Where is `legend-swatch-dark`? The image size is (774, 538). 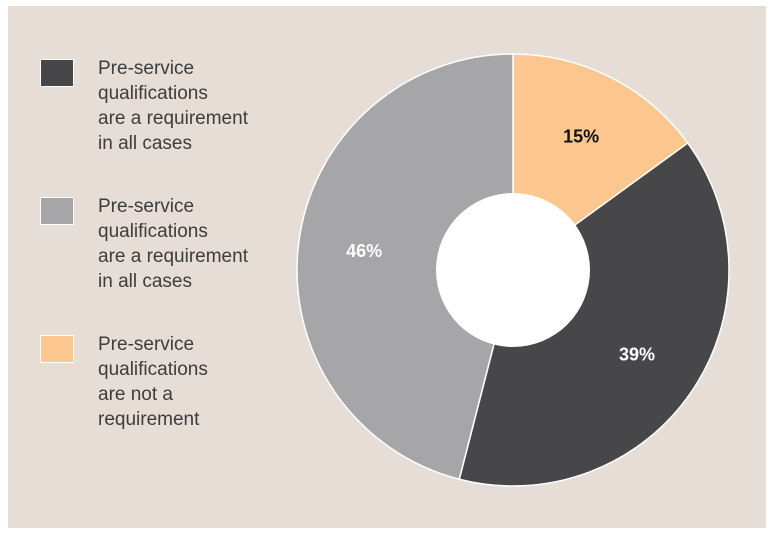
legend-swatch-dark is located at coordinates (57, 73).